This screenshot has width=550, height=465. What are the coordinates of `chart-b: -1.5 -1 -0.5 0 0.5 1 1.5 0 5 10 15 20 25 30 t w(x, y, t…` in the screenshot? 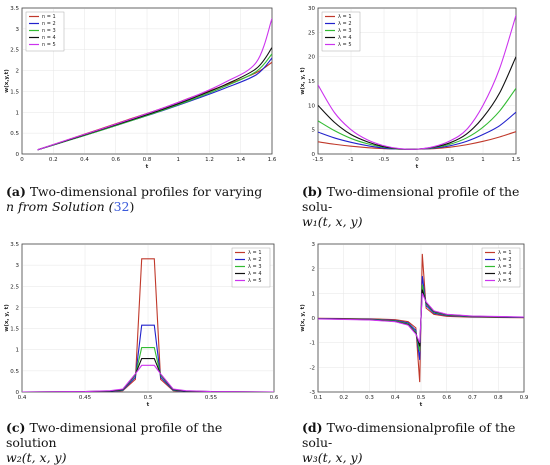 It's located at (410, 88).